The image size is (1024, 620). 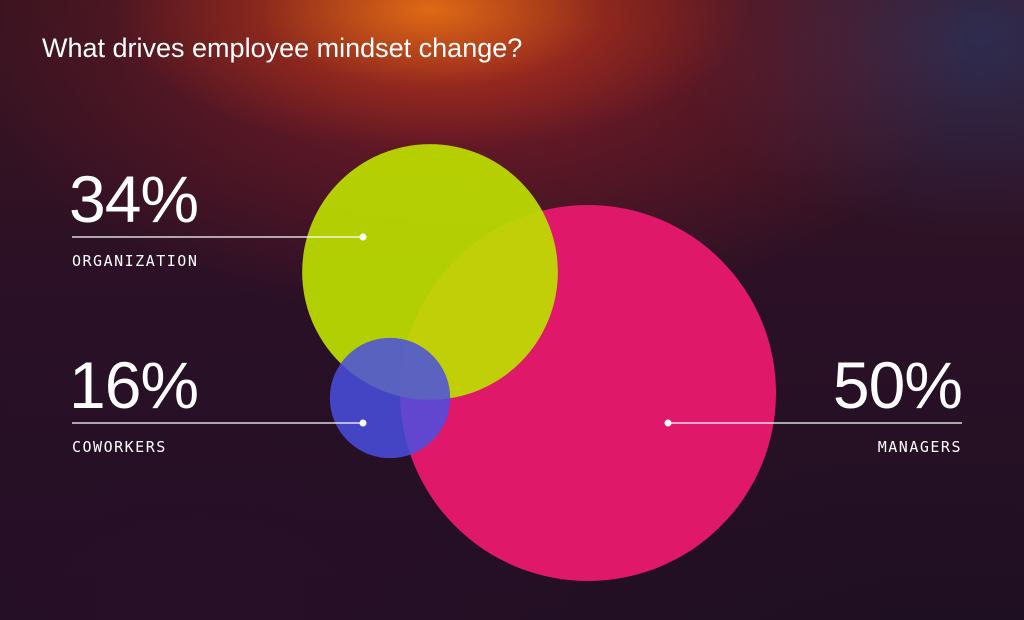 What do you see at coordinates (119, 447) in the screenshot?
I see `category-label: COWORKERS` at bounding box center [119, 447].